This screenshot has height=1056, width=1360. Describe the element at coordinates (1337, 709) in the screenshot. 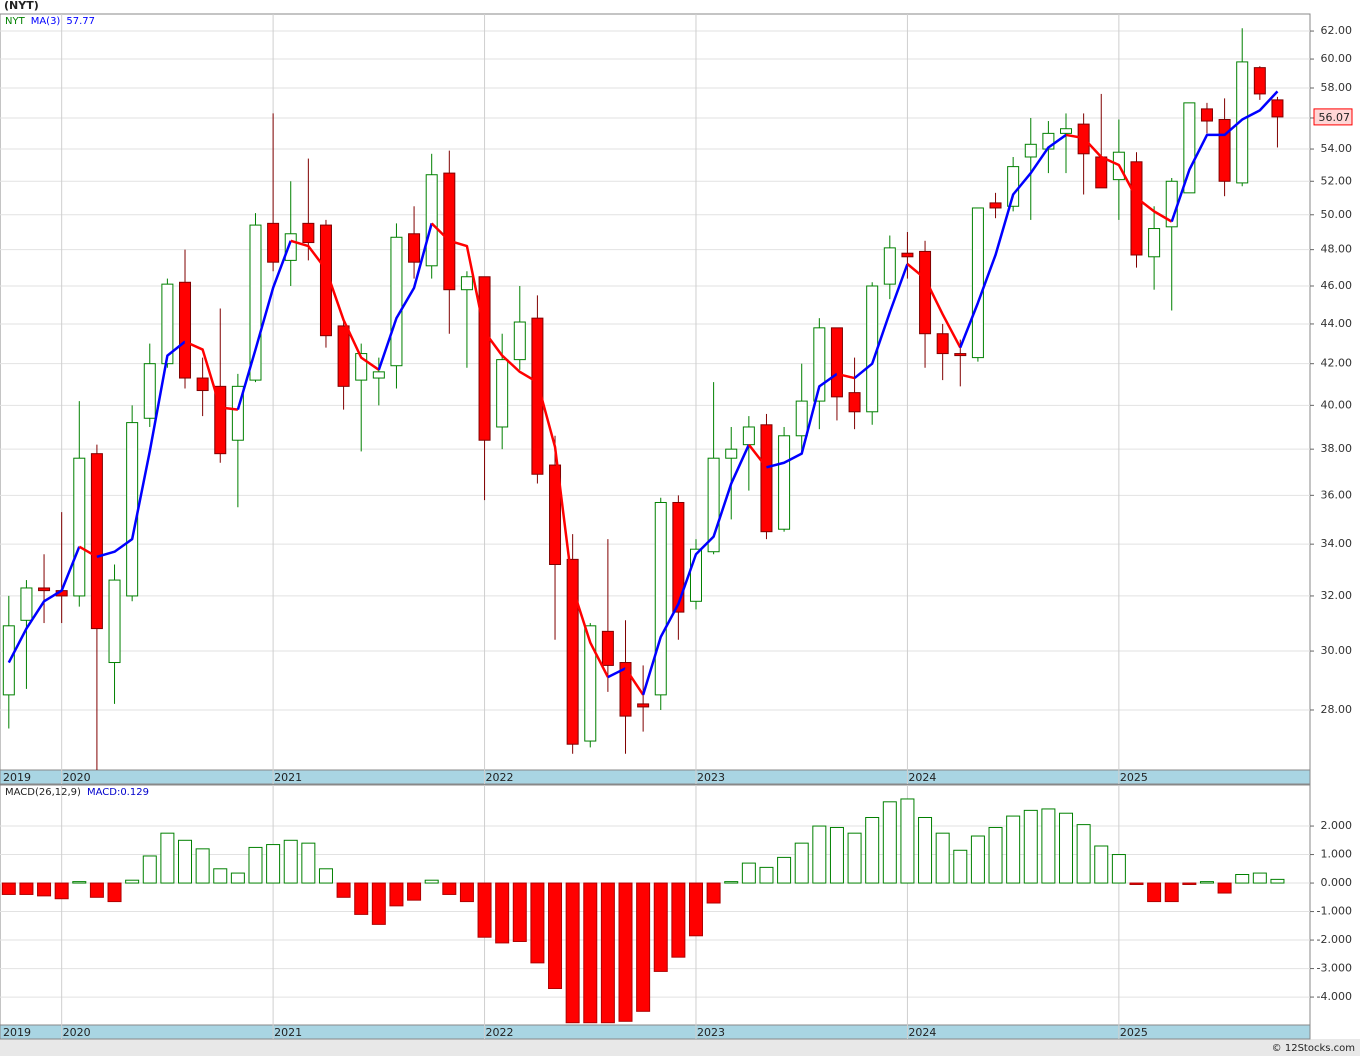

I see `y-tick-label: 28.00` at that location.